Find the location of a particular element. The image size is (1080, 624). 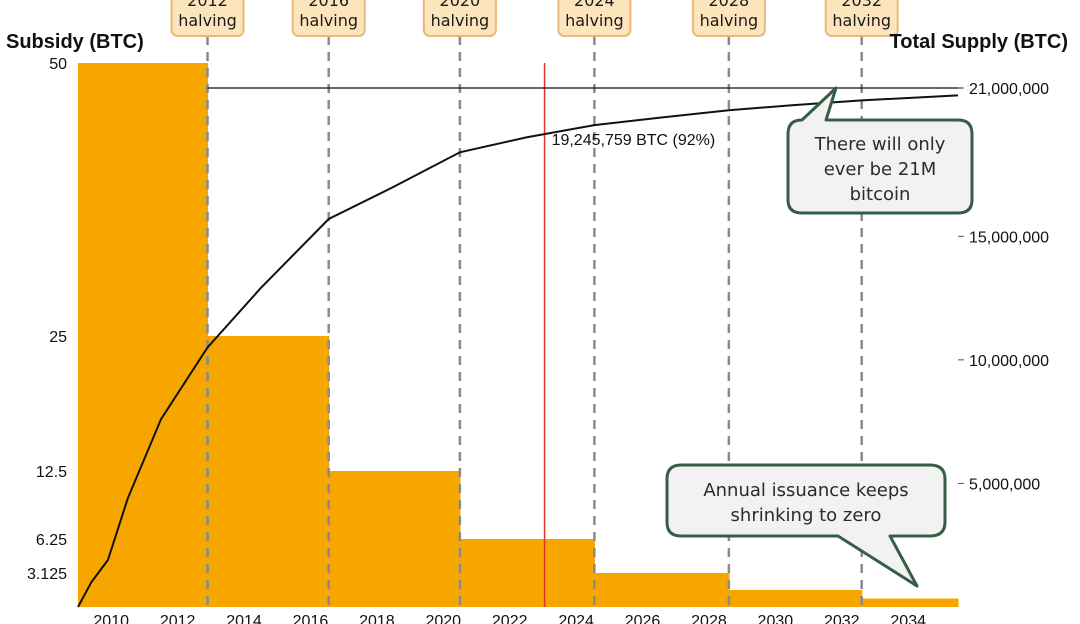

left-axis-ticks: 50 25 12.5 6.25 3.125 is located at coordinates (47, 319).